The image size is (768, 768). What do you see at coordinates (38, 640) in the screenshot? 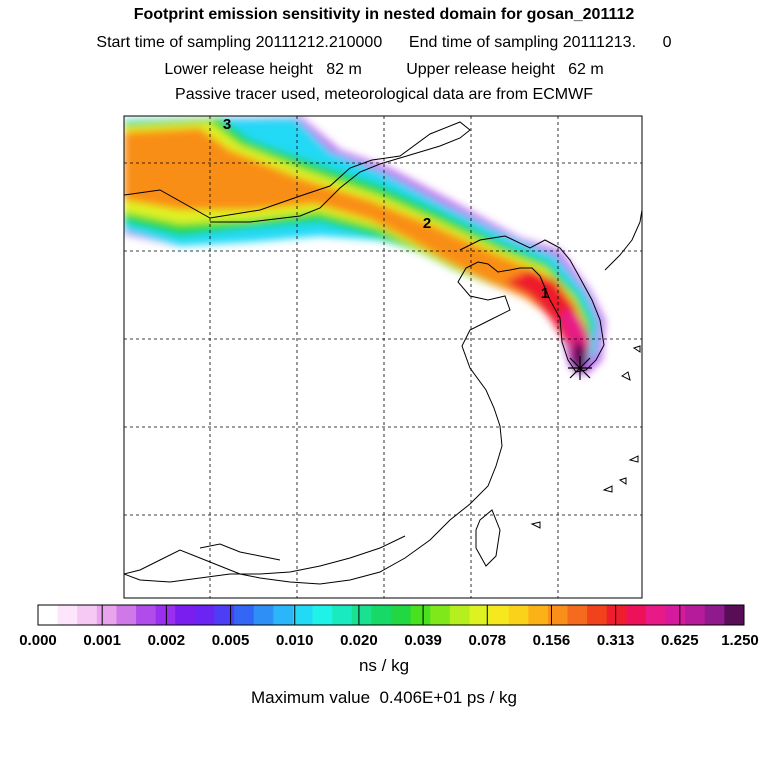
I see `colorbar-tick-label: 0.000` at bounding box center [38, 640].